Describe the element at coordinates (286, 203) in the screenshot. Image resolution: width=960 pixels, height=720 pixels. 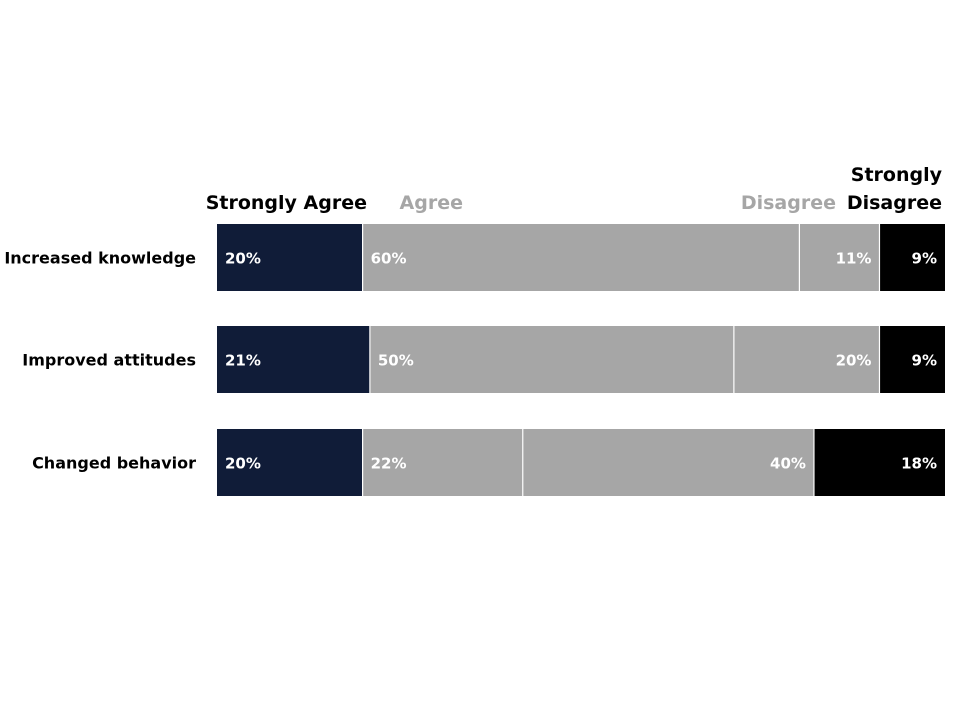
I see `legend-strongly-agree: Strongly Agree` at that location.